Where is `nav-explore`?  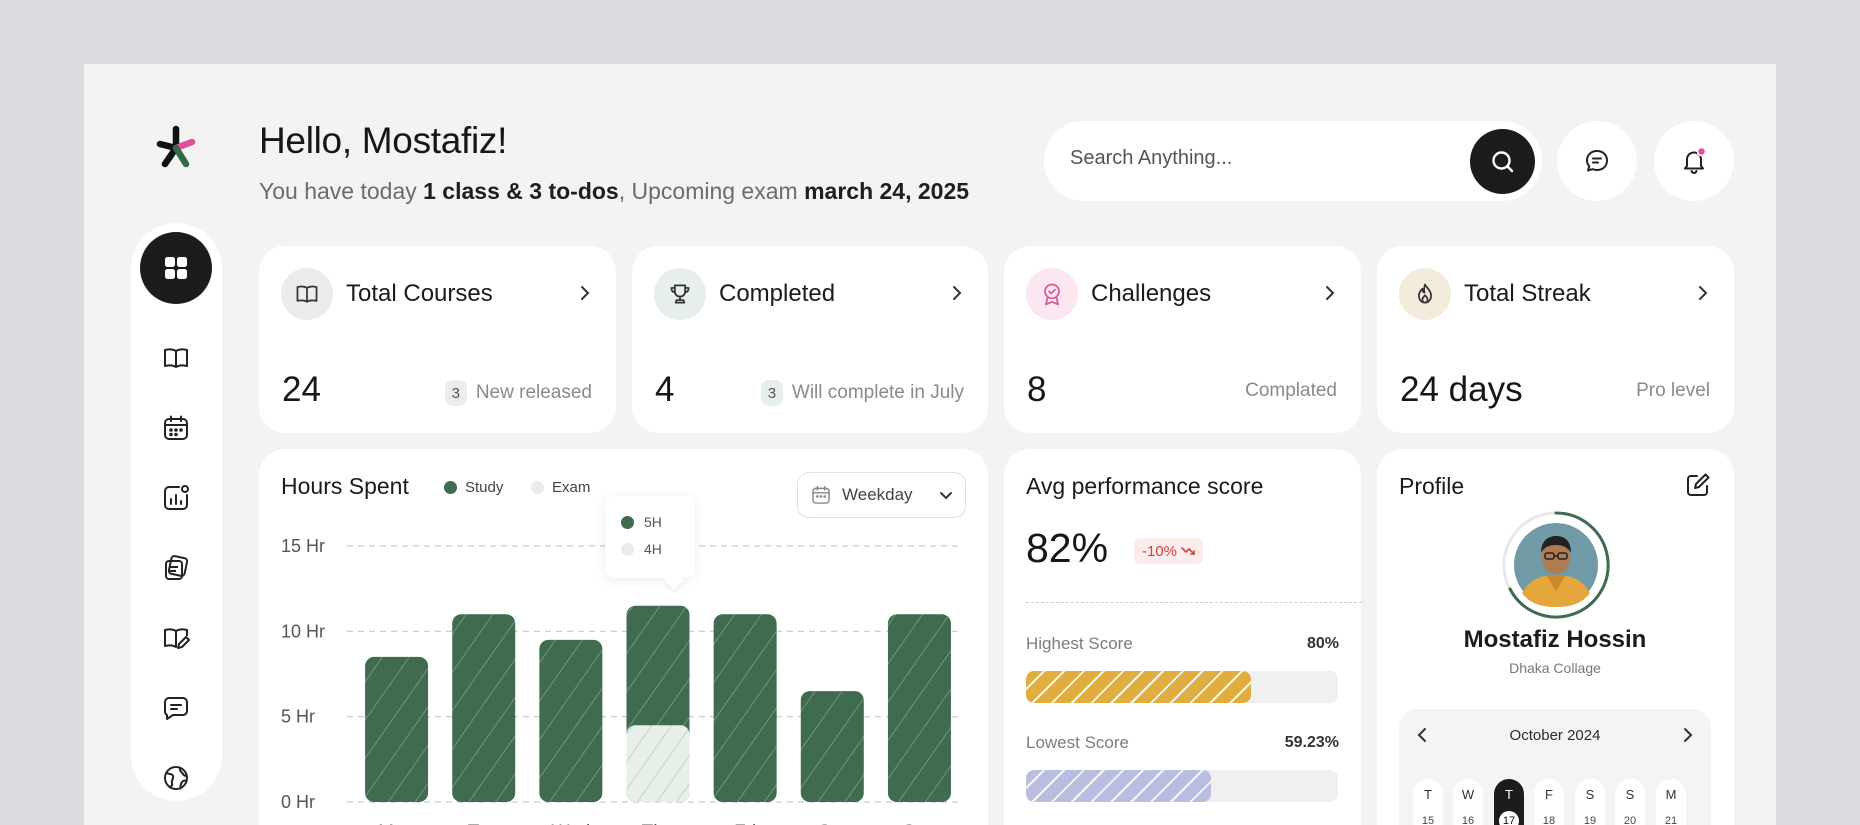 nav-explore is located at coordinates (176, 778).